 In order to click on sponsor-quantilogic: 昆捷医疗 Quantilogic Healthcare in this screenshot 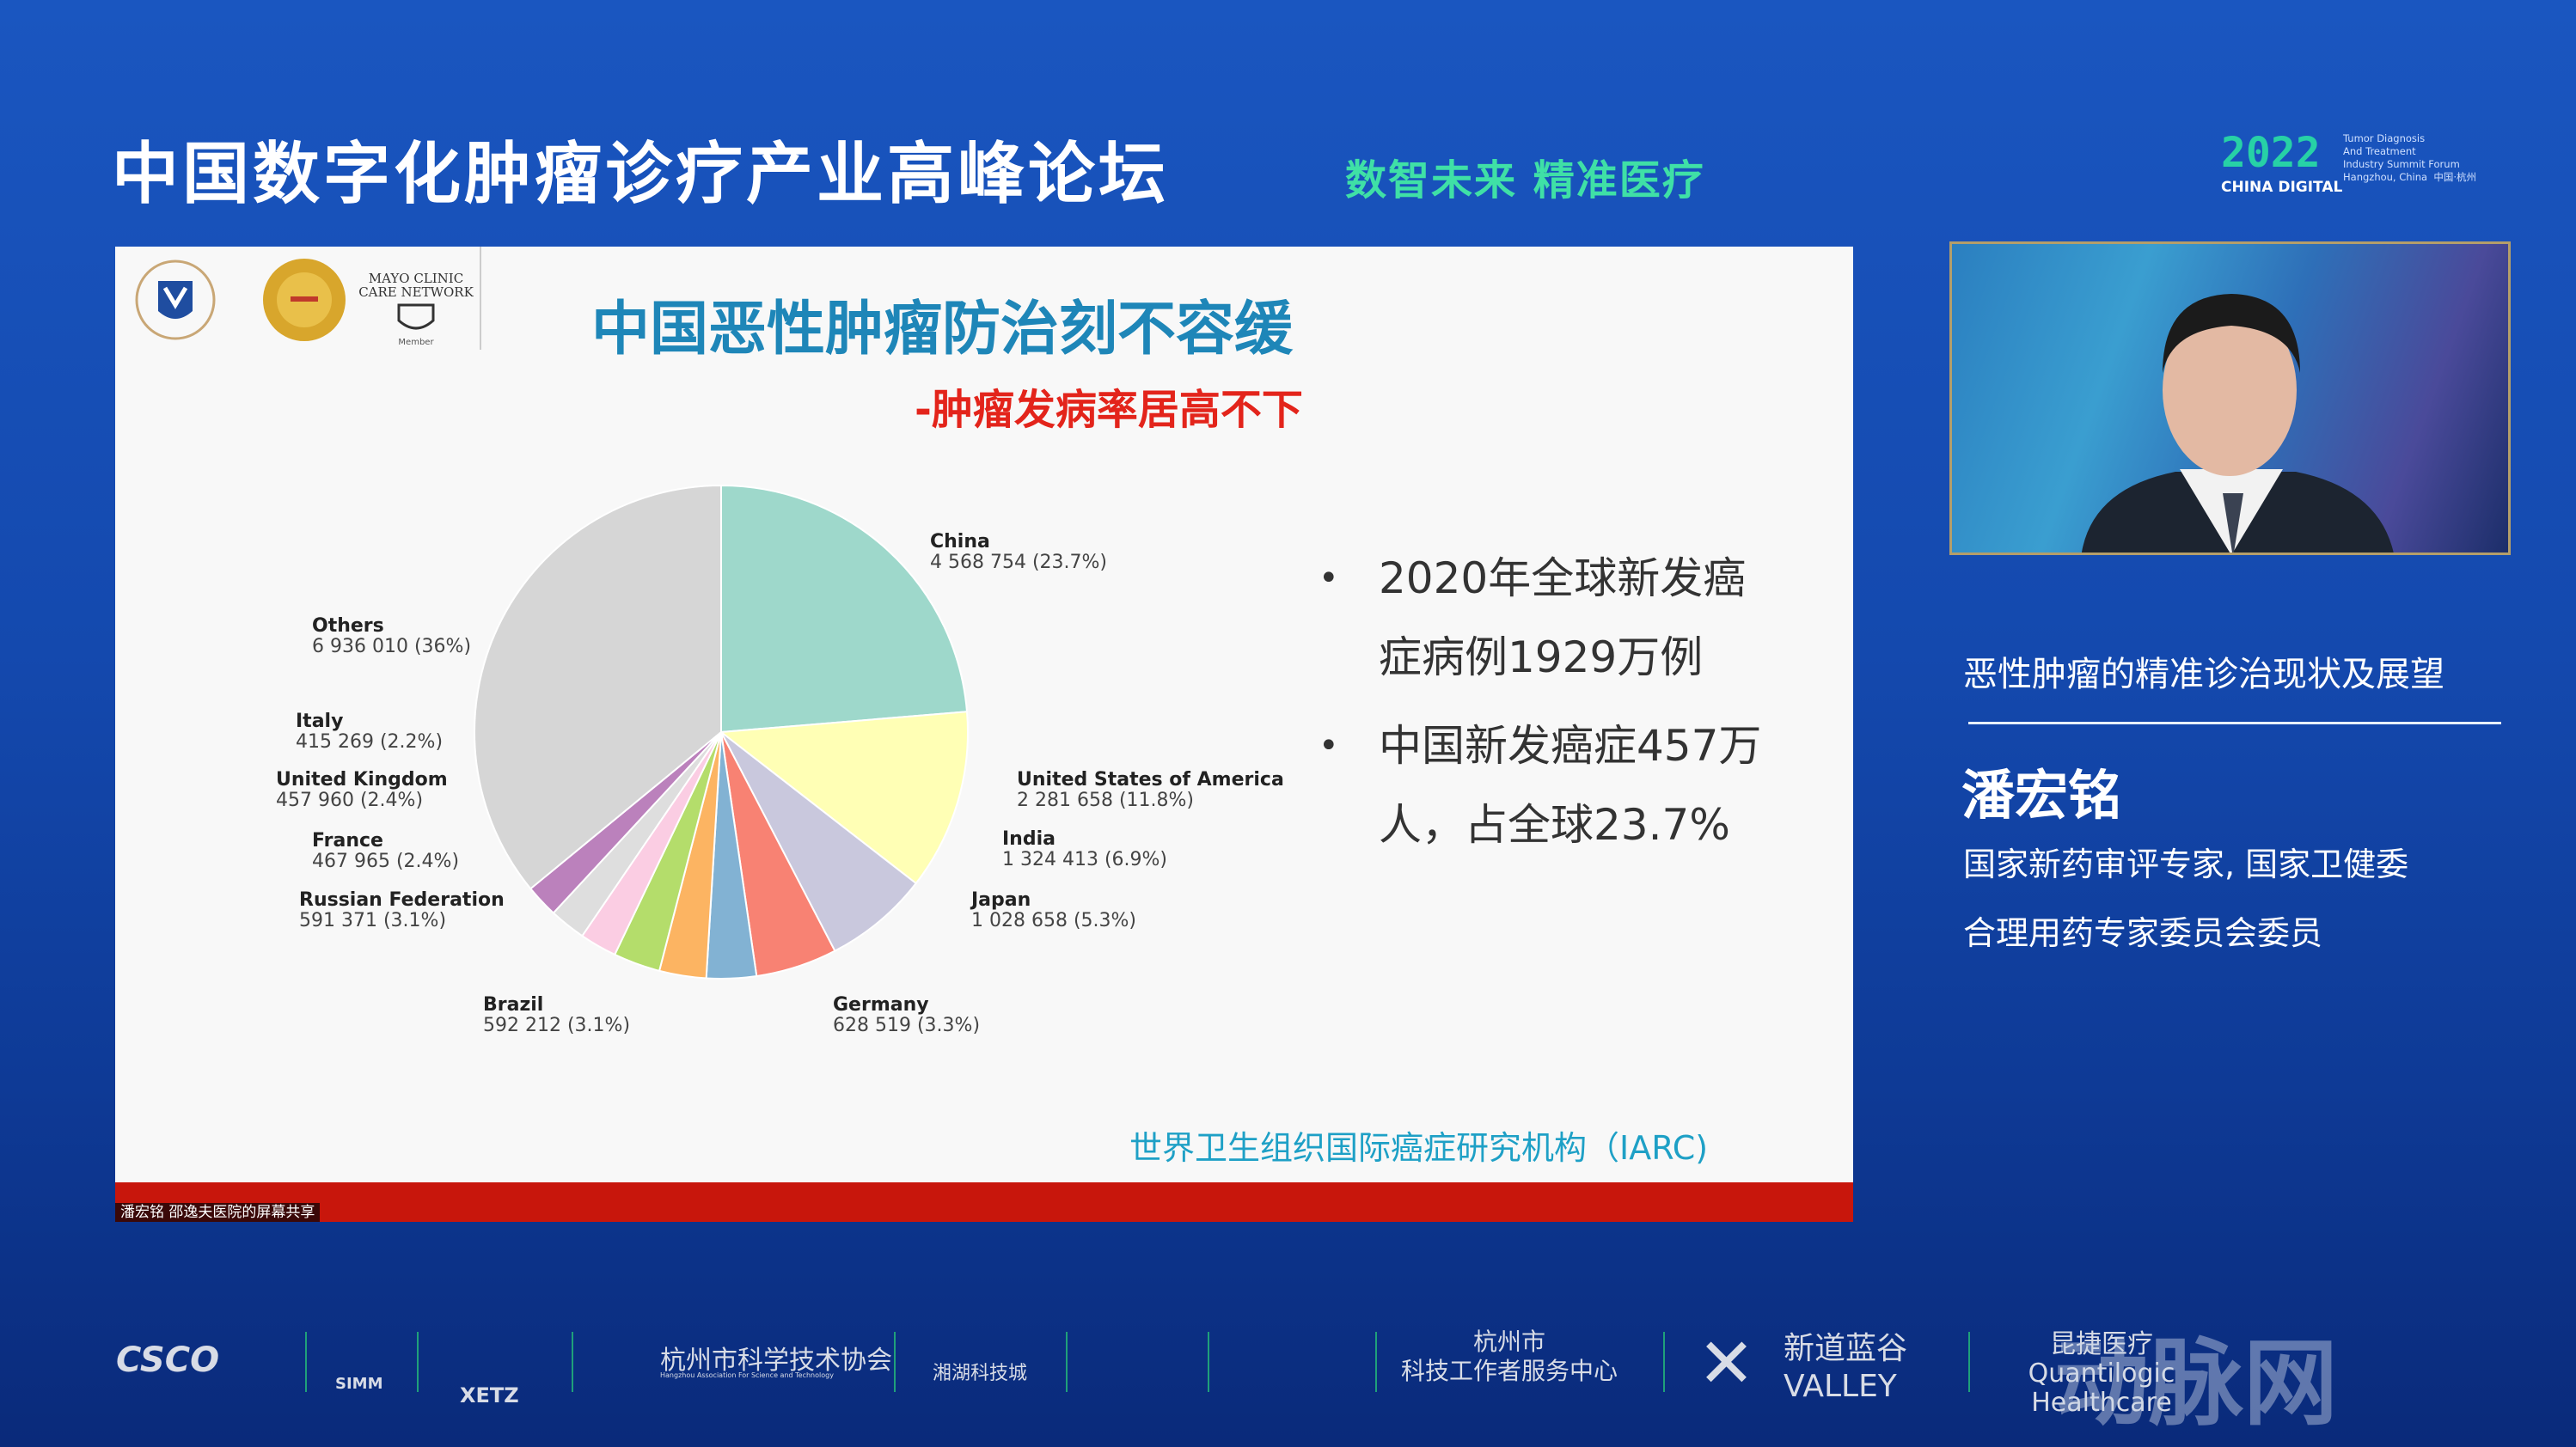, I will do `click(2101, 1373)`.